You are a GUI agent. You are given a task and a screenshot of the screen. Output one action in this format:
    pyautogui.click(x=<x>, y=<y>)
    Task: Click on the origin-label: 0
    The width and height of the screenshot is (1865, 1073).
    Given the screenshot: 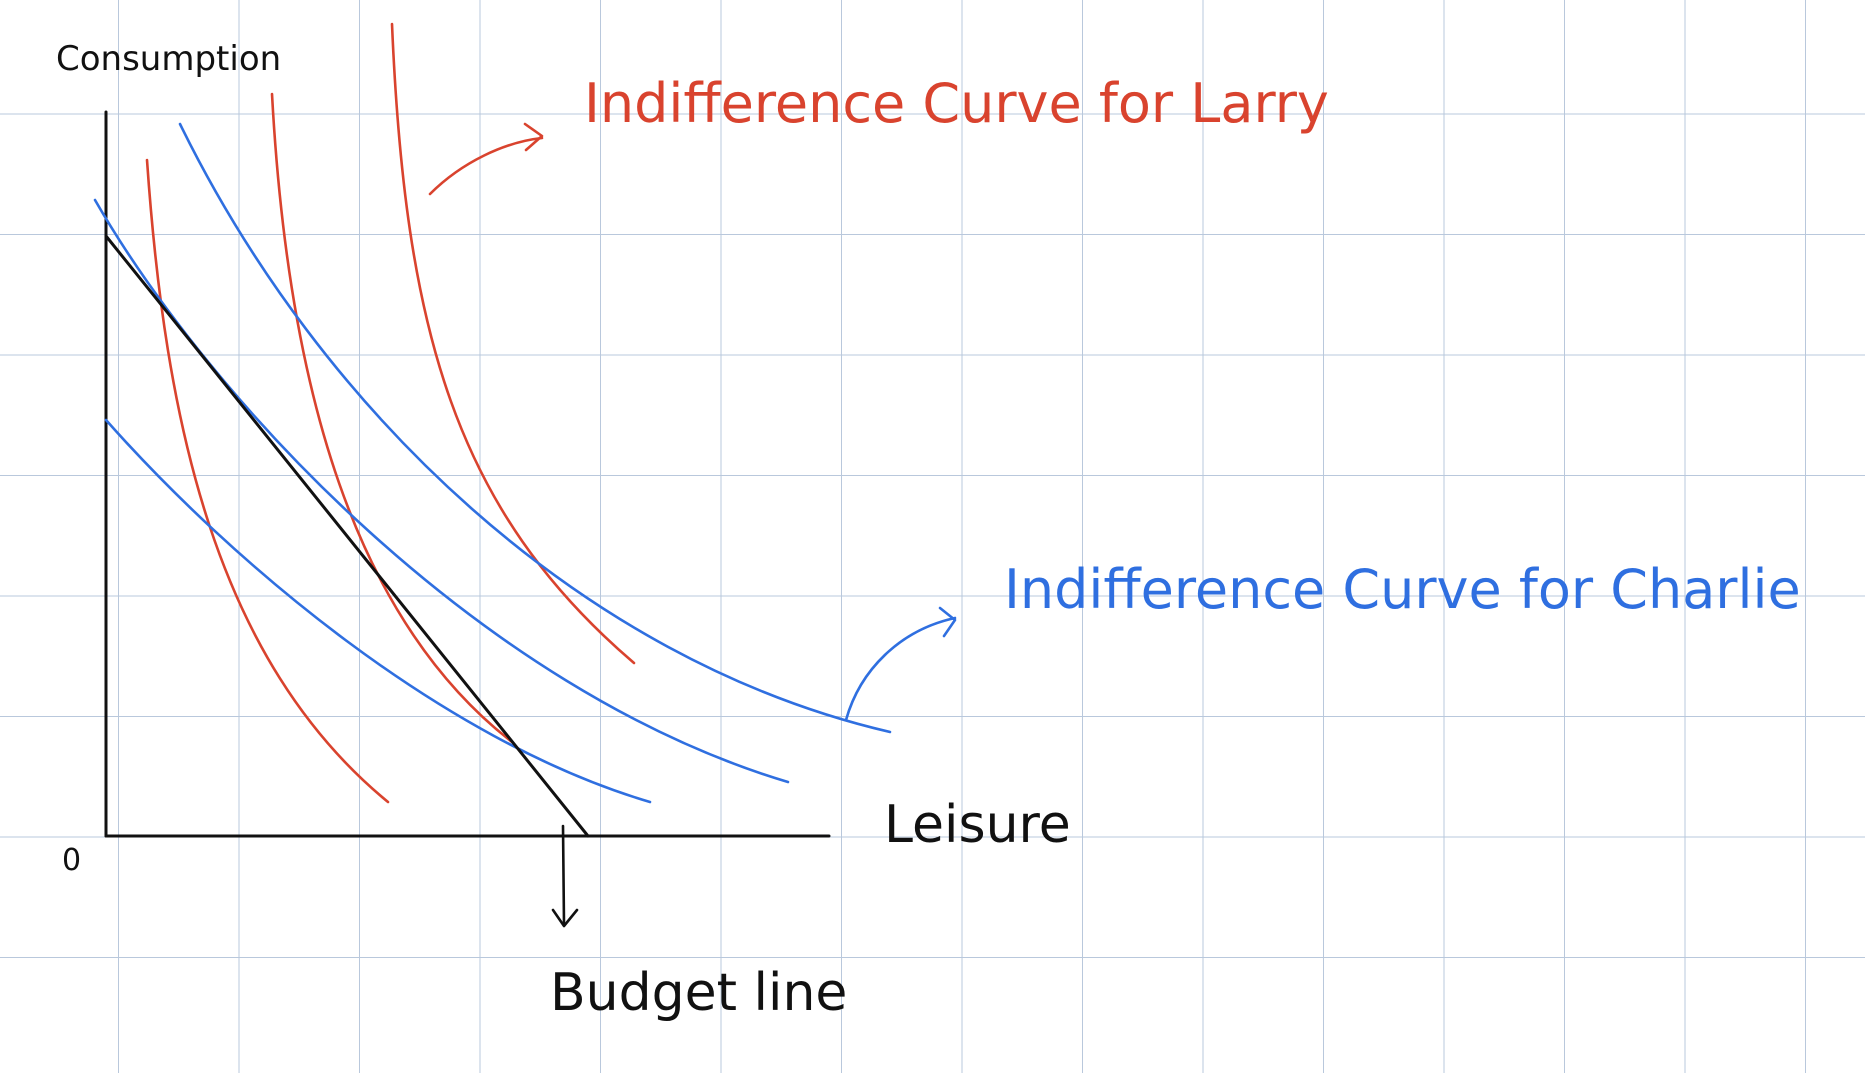 What is the action you would take?
    pyautogui.click(x=71, y=860)
    